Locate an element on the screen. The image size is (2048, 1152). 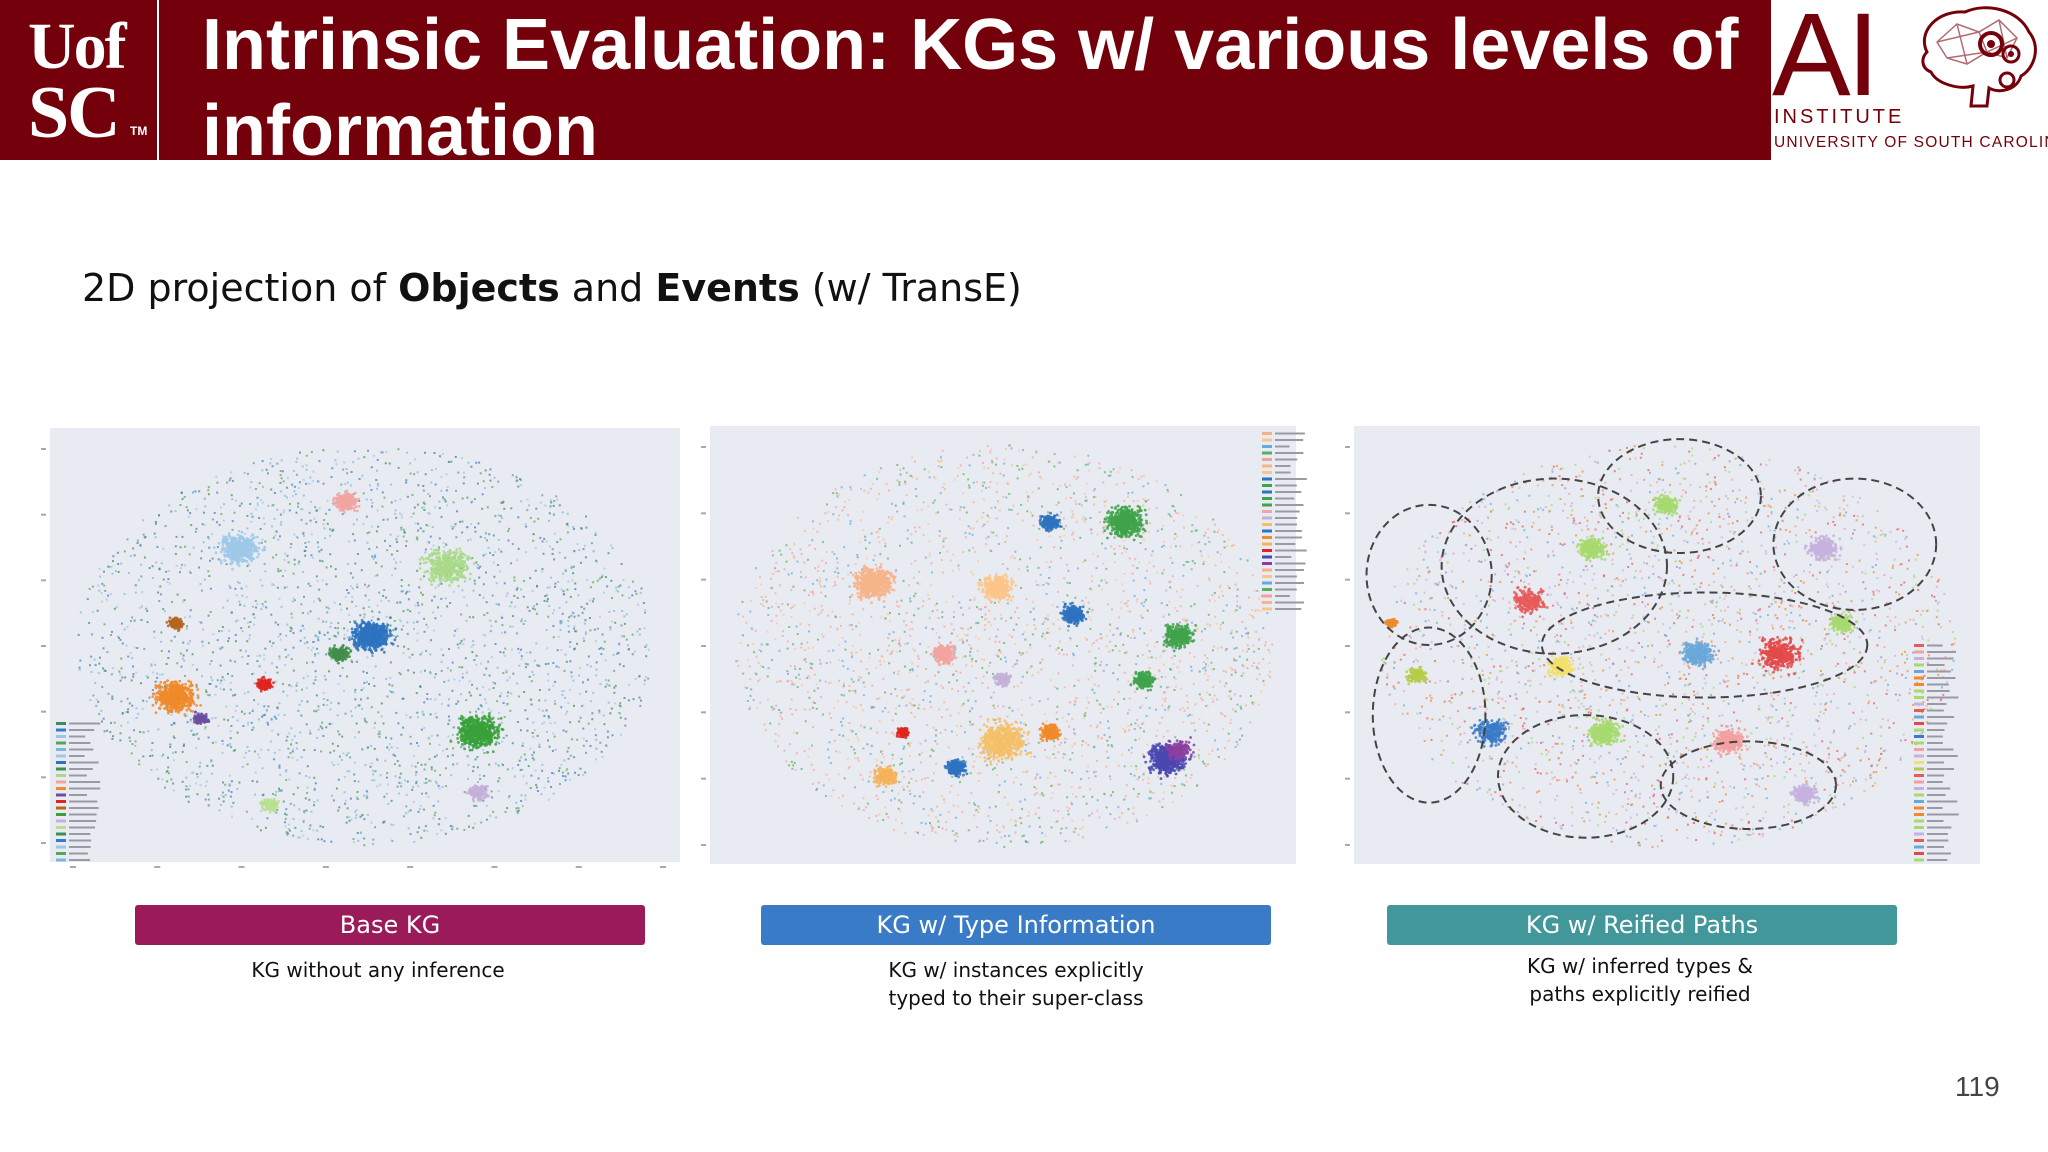
caption-type-information-line1: KG w/ instances explicitly is located at coordinates (1016, 970).